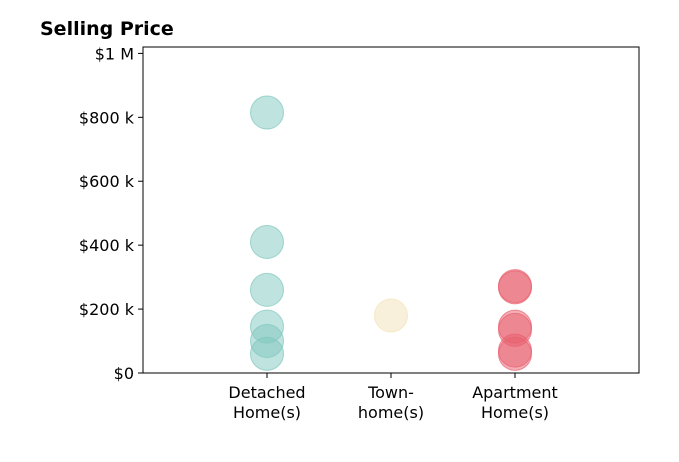 This screenshot has width=679, height=462. What do you see at coordinates (107, 245) in the screenshot?
I see `y-tick-label: $400 k` at bounding box center [107, 245].